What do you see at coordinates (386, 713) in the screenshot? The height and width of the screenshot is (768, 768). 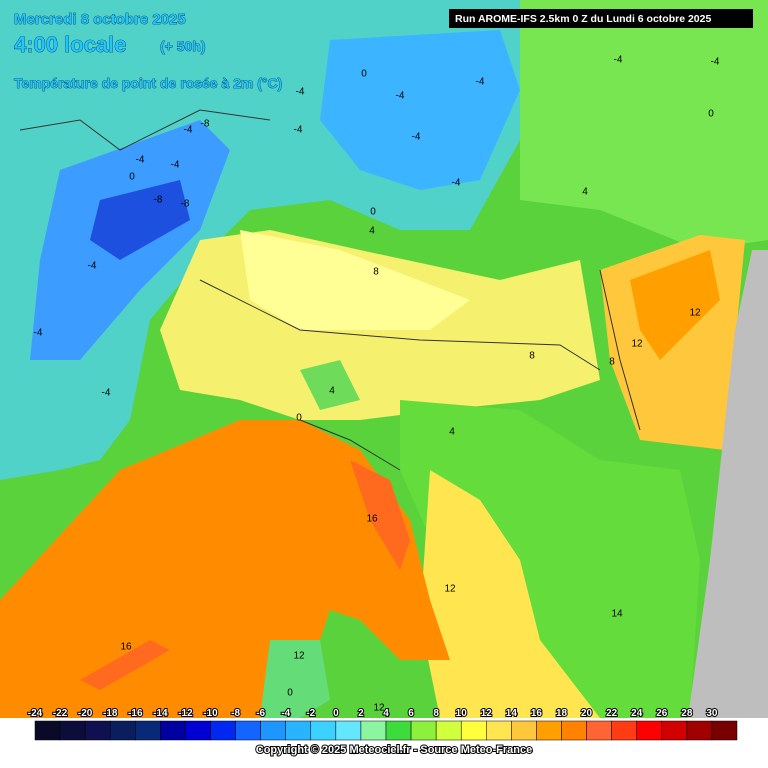 I see `colorbar-tick-label: 4` at bounding box center [386, 713].